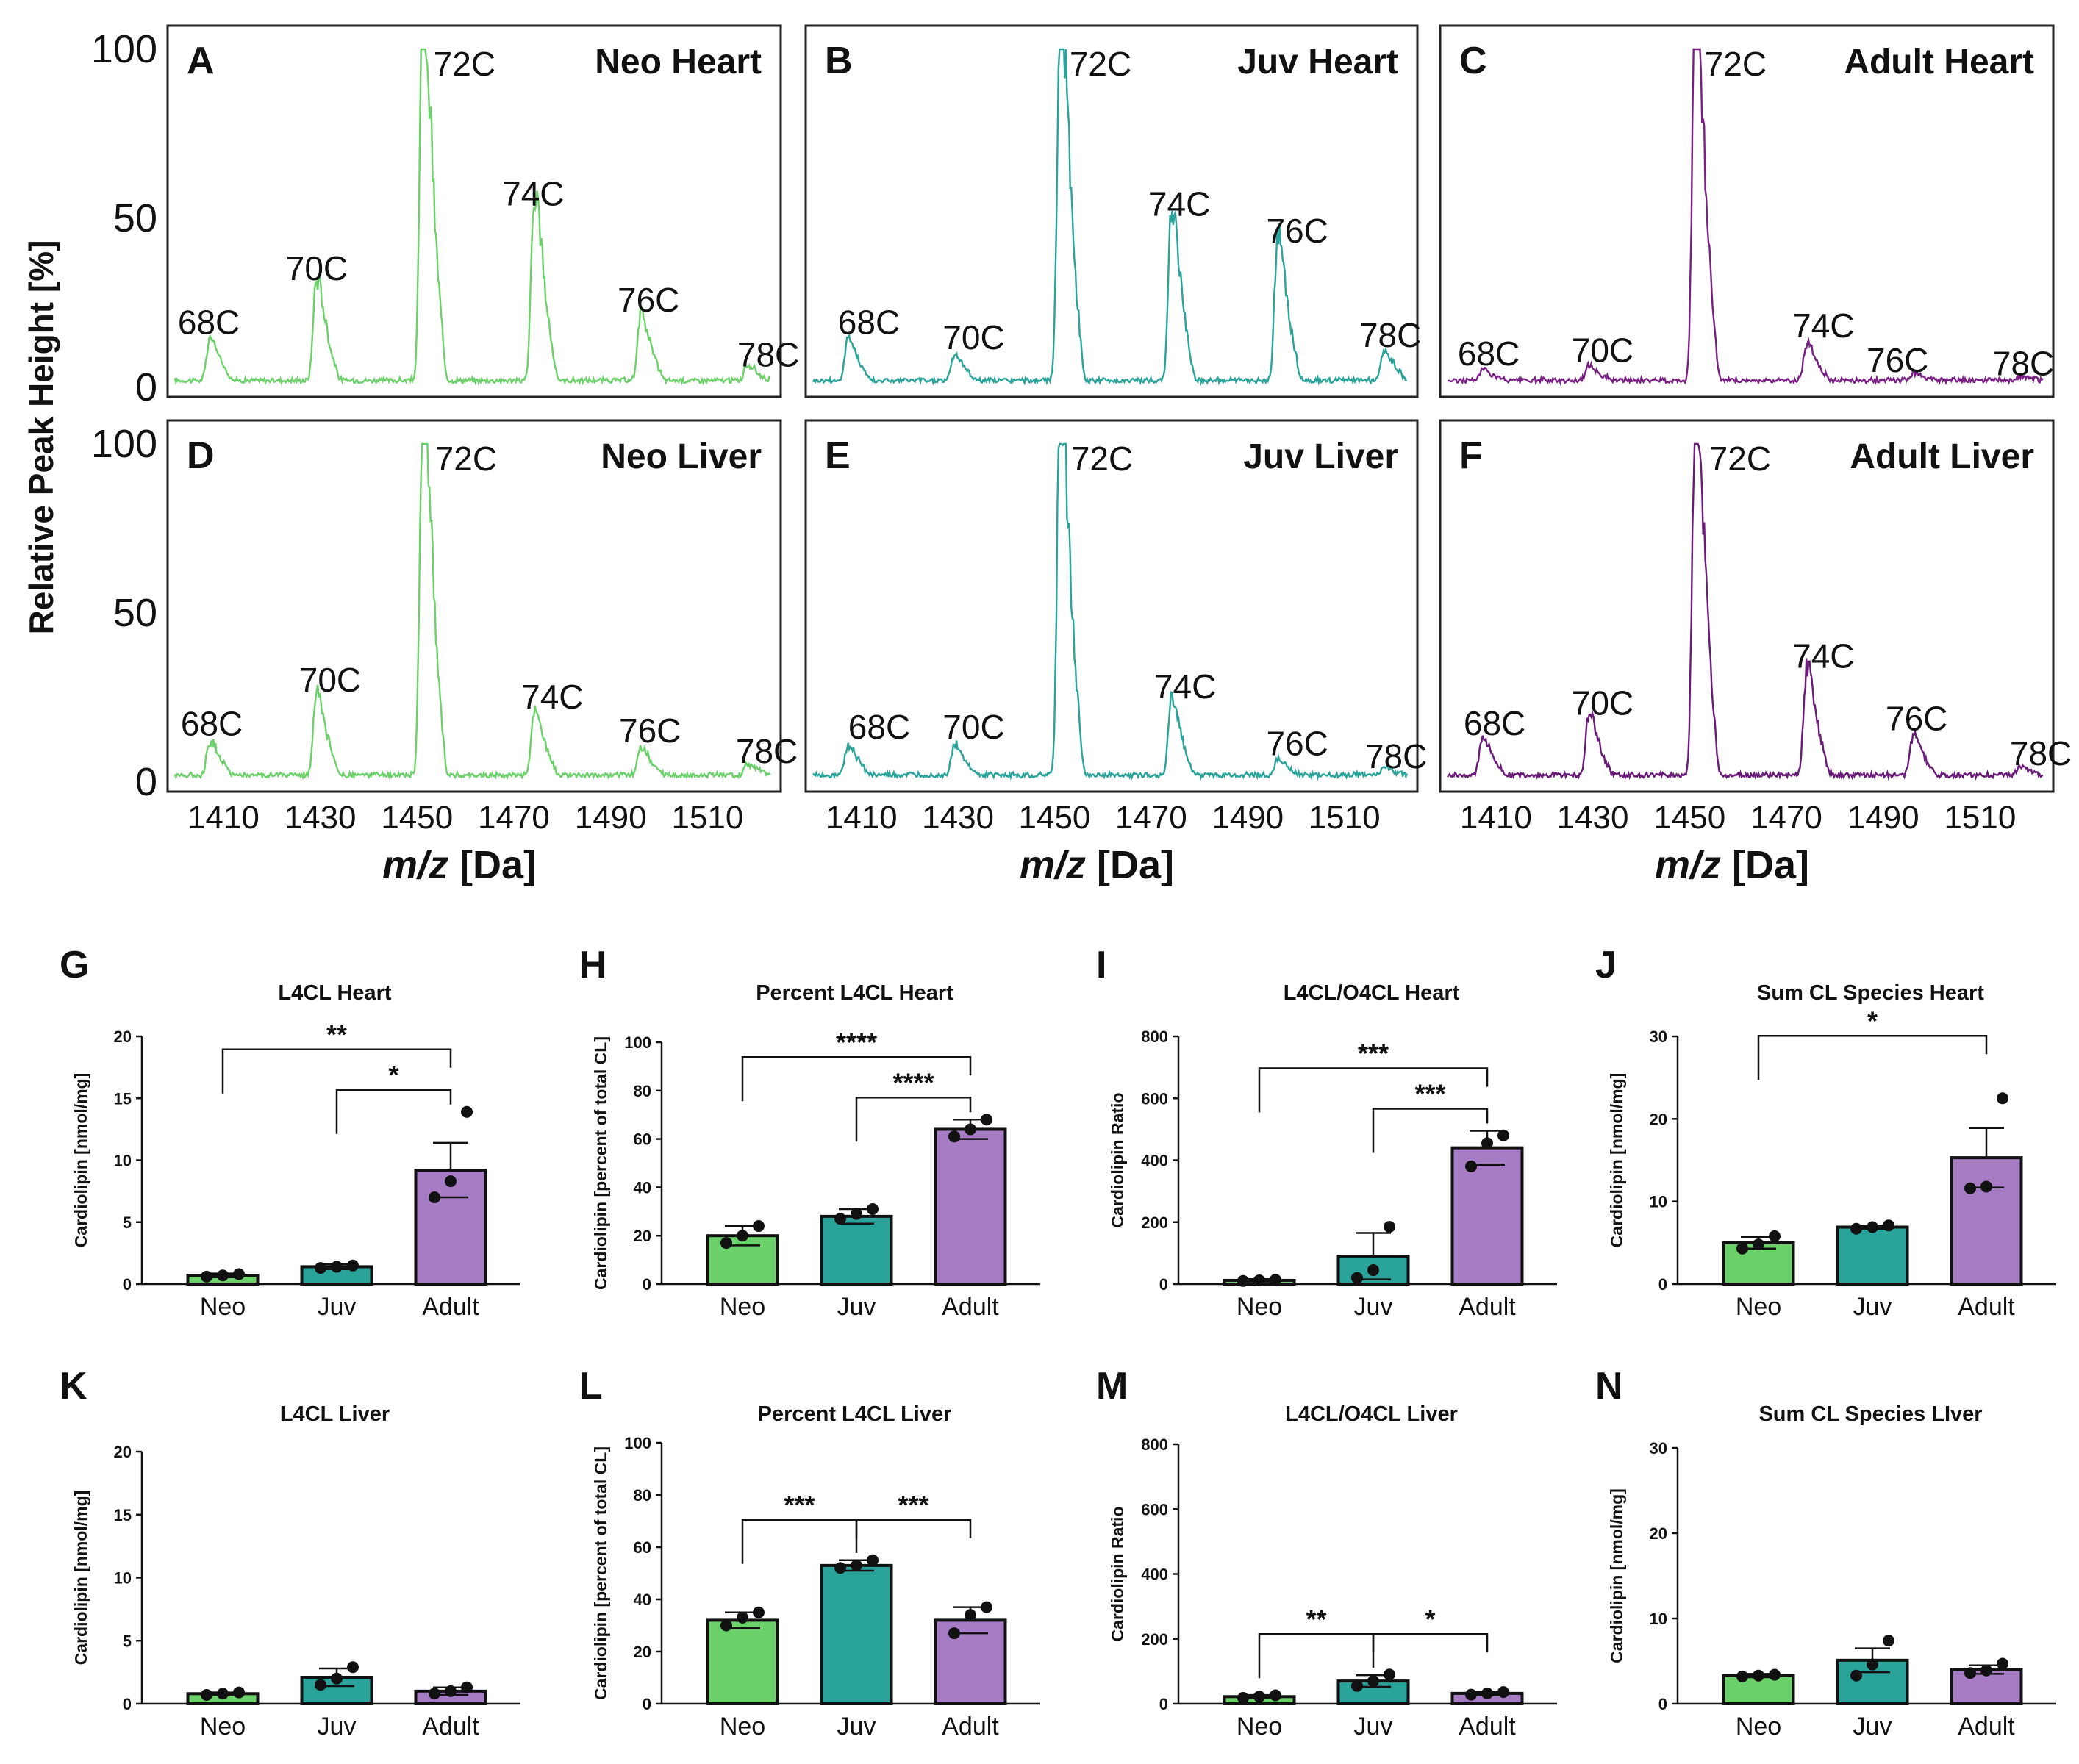 This screenshot has height=1764, width=2079. What do you see at coordinates (123, 1578) in the screenshot?
I see `y-tick-label: 10` at bounding box center [123, 1578].